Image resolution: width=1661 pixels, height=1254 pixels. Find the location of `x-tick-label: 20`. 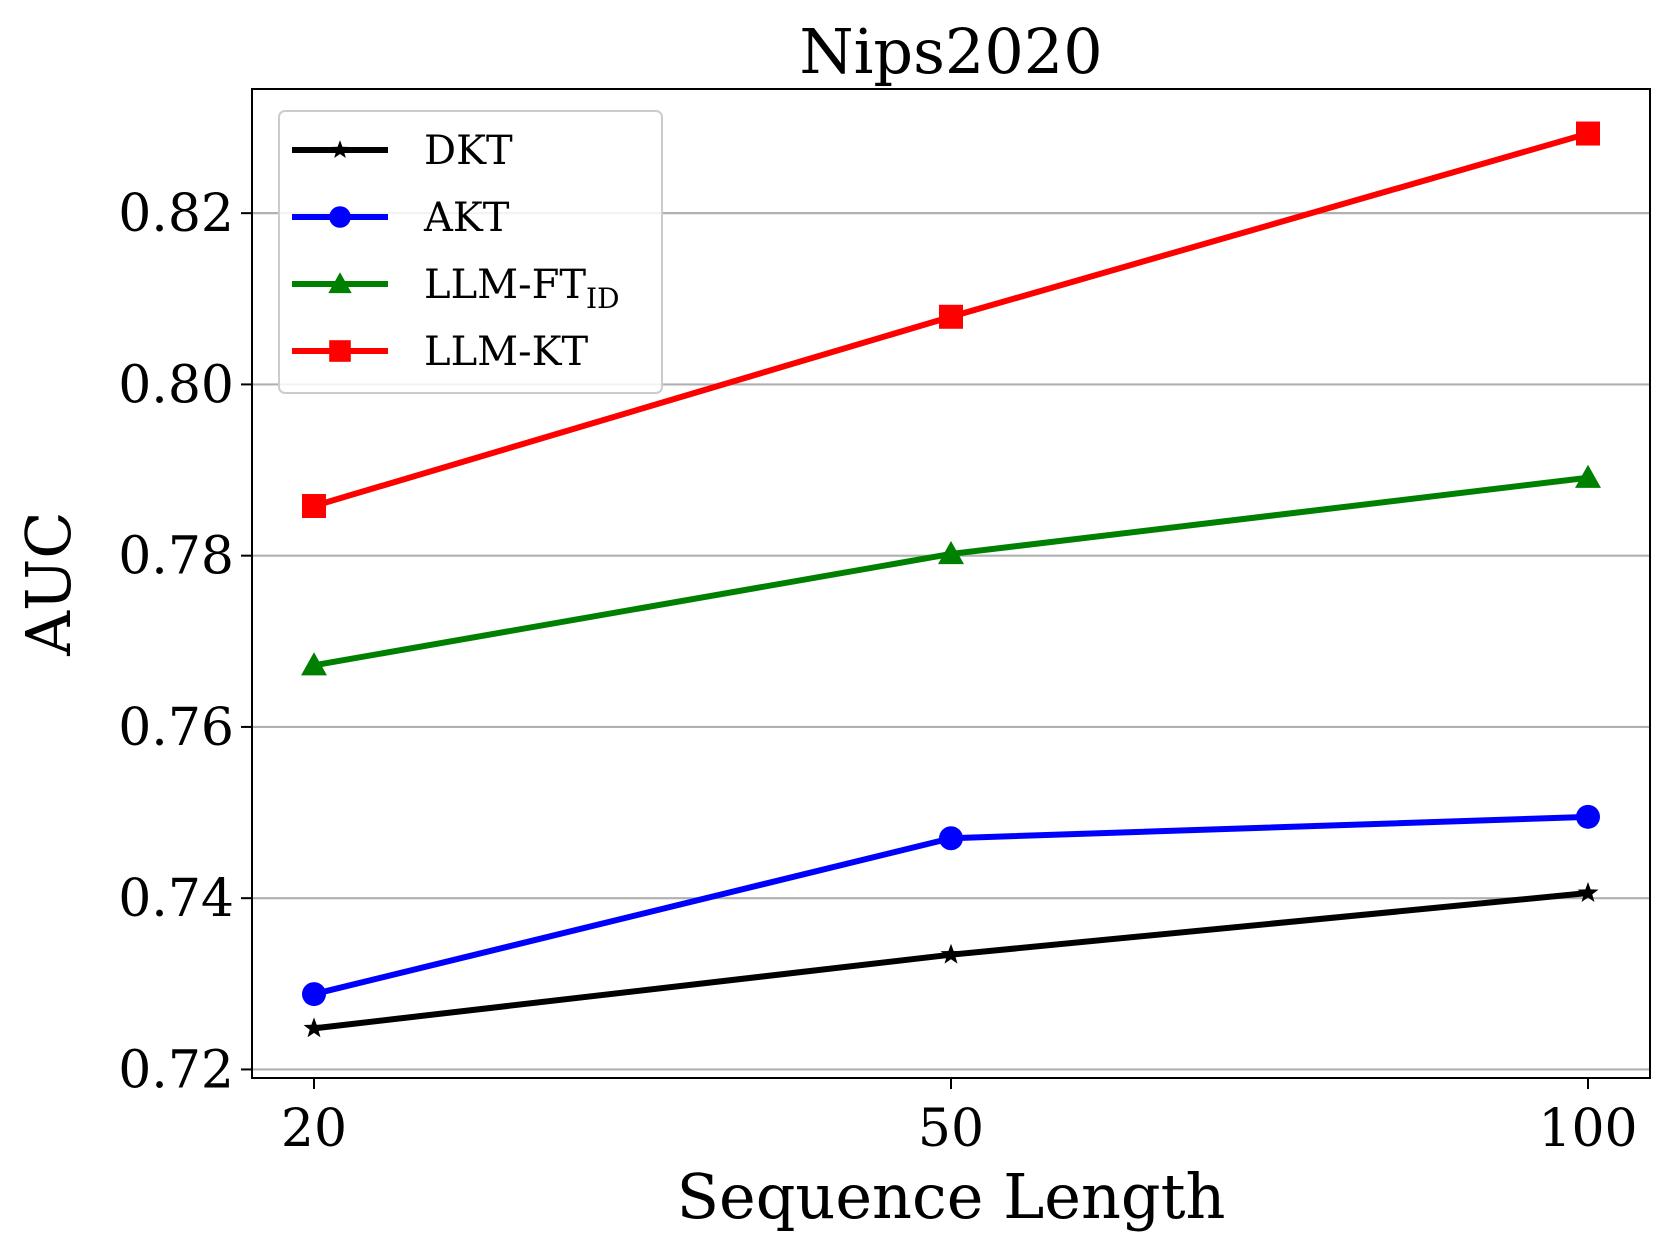

x-tick-label: 20 is located at coordinates (314, 1129).